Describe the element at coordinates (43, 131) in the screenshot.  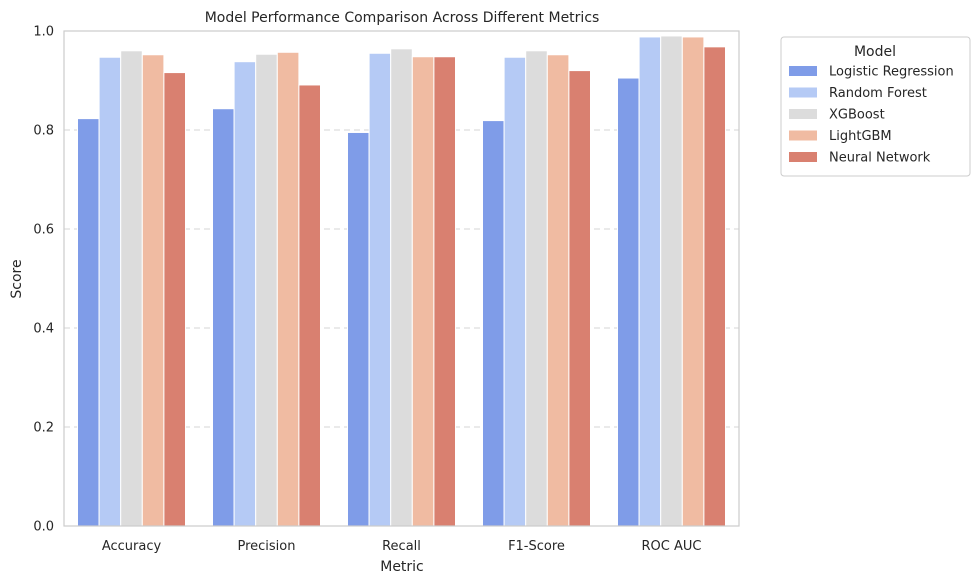
I see `y-tick-label: 0.8` at that location.